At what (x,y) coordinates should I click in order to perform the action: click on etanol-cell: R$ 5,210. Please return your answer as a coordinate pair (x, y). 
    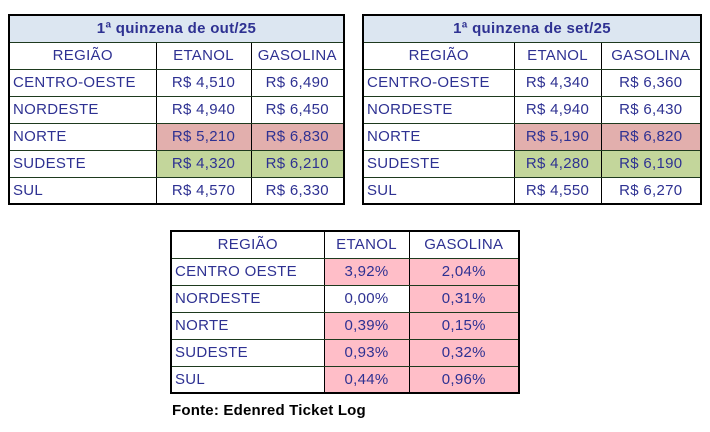
    Looking at the image, I should click on (203, 136).